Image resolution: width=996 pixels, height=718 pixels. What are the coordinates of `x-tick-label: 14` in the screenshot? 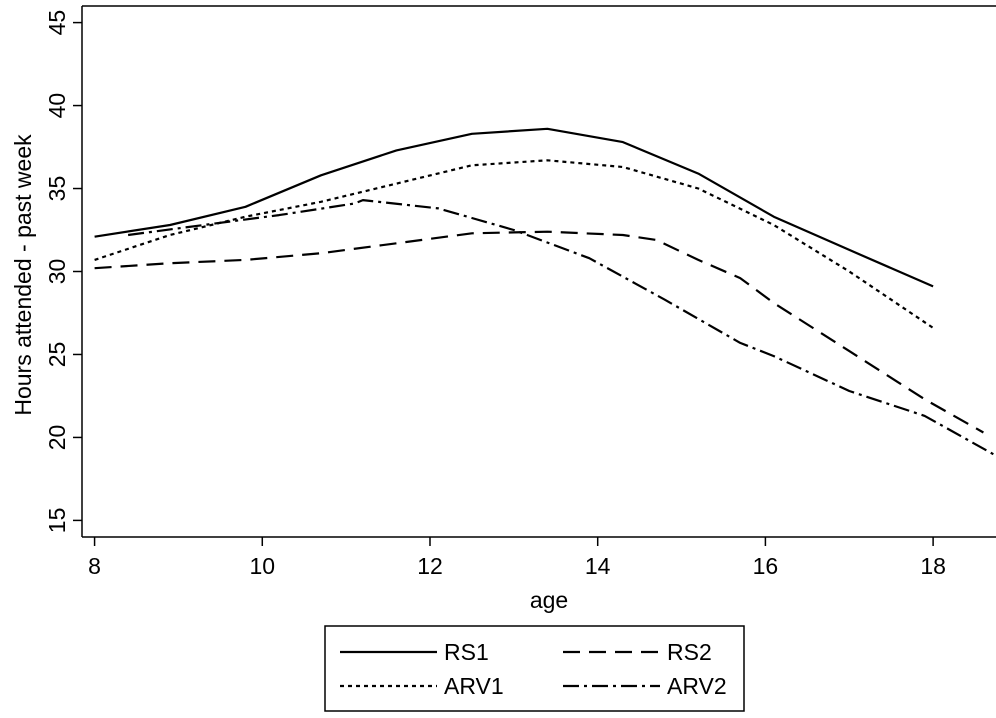 It's located at (598, 566).